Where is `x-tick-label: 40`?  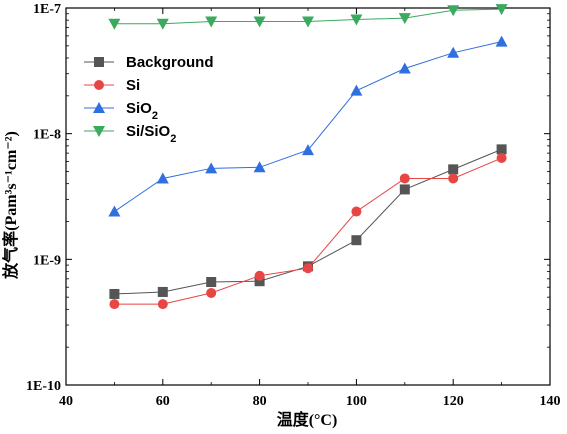
x-tick-label: 40 is located at coordinates (66, 401).